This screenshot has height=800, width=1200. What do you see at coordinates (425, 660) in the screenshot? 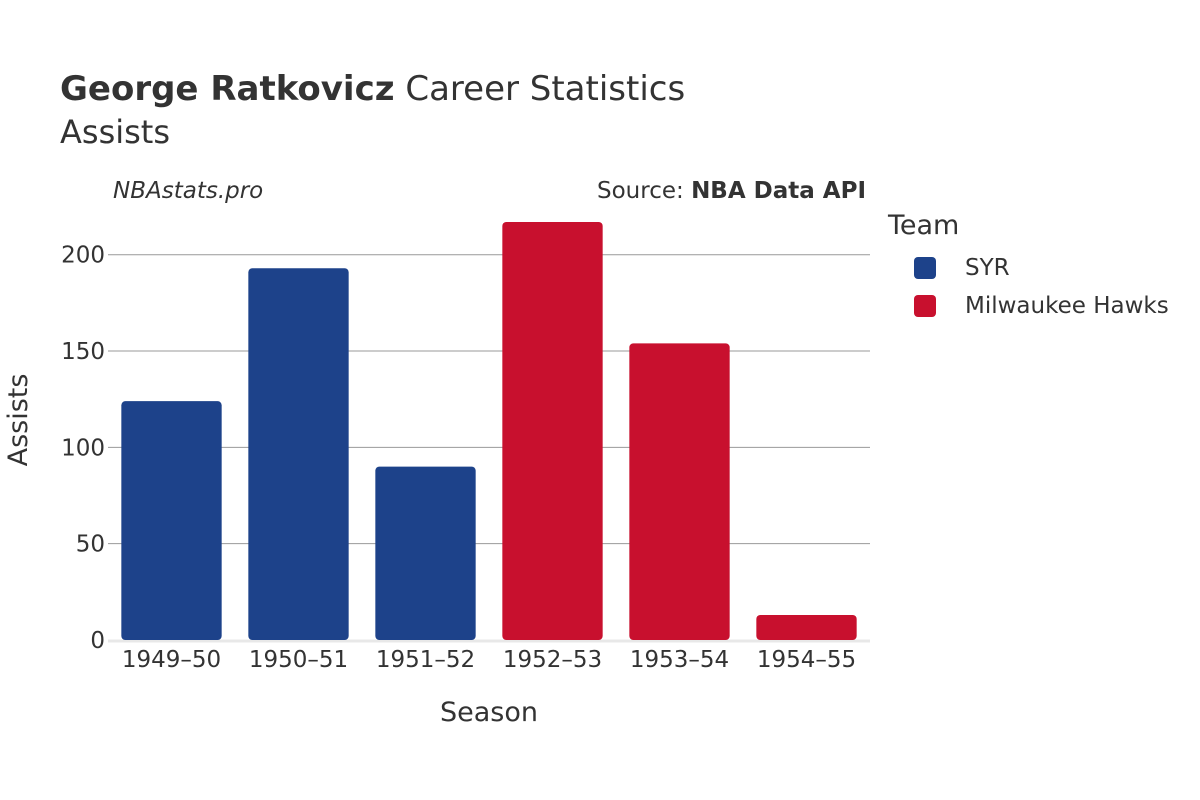
I see `x-tick-label: 1951–52` at bounding box center [425, 660].